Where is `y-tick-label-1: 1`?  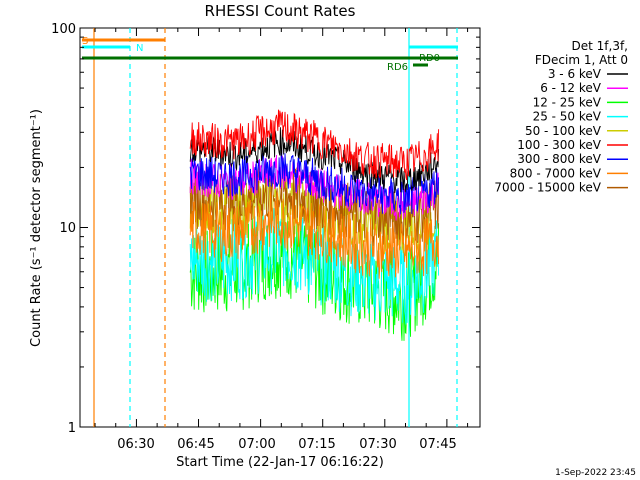
y-tick-label-1: 1 is located at coordinates (72, 428).